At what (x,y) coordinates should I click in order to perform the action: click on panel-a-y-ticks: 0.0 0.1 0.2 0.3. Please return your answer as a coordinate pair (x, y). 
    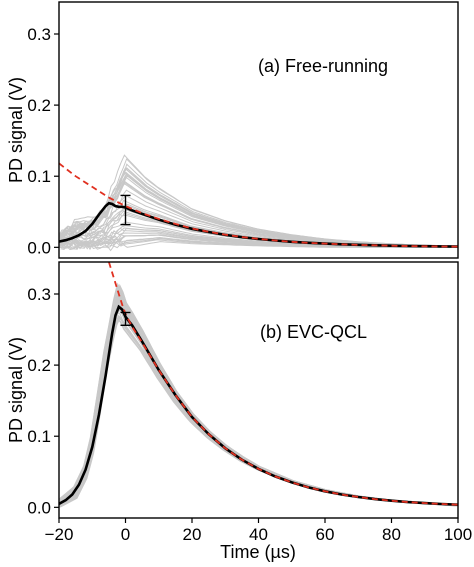
    Looking at the image, I should click on (43, 141).